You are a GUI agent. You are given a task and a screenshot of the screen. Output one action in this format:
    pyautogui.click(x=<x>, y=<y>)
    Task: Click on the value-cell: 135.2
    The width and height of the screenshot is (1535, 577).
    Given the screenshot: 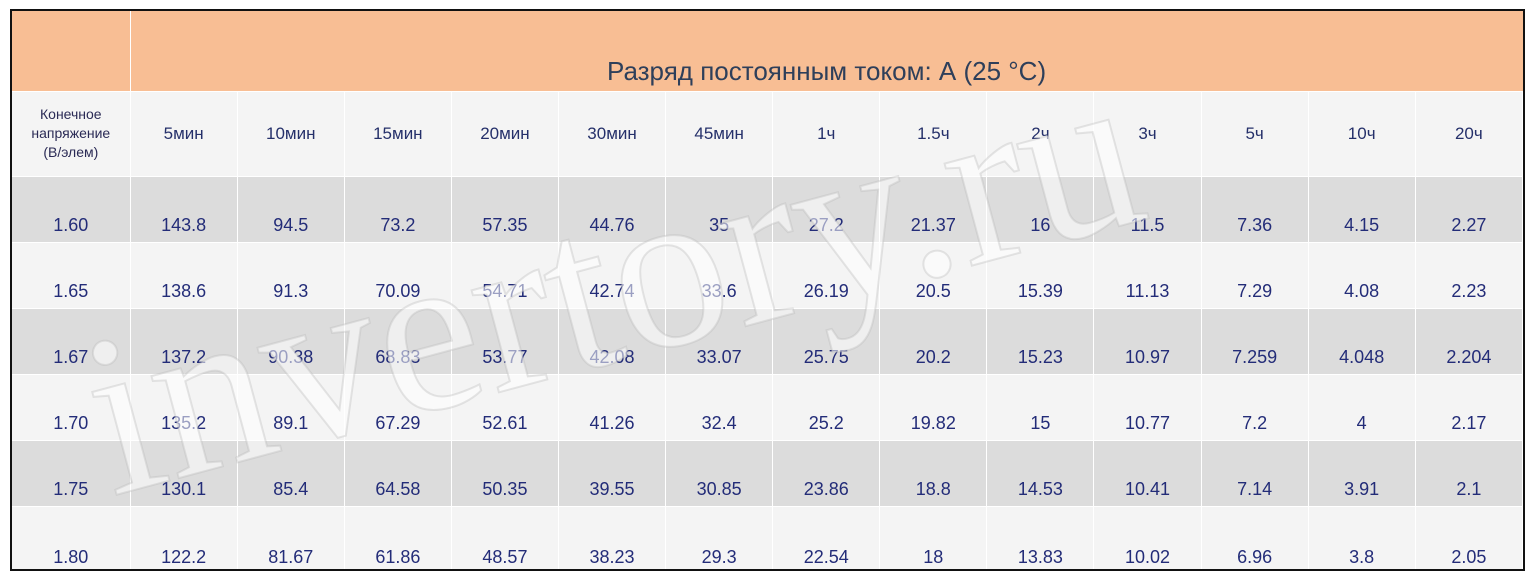 What is the action you would take?
    pyautogui.click(x=184, y=407)
    